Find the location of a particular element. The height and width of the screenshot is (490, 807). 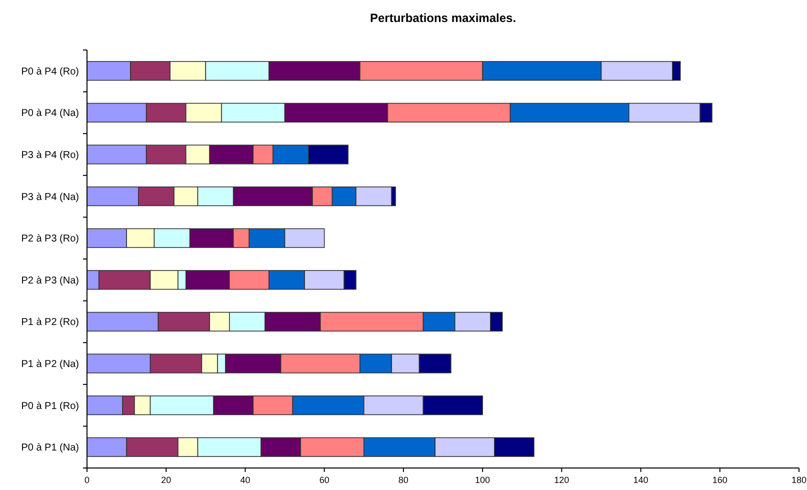

x-tick-label: 140 is located at coordinates (640, 480).